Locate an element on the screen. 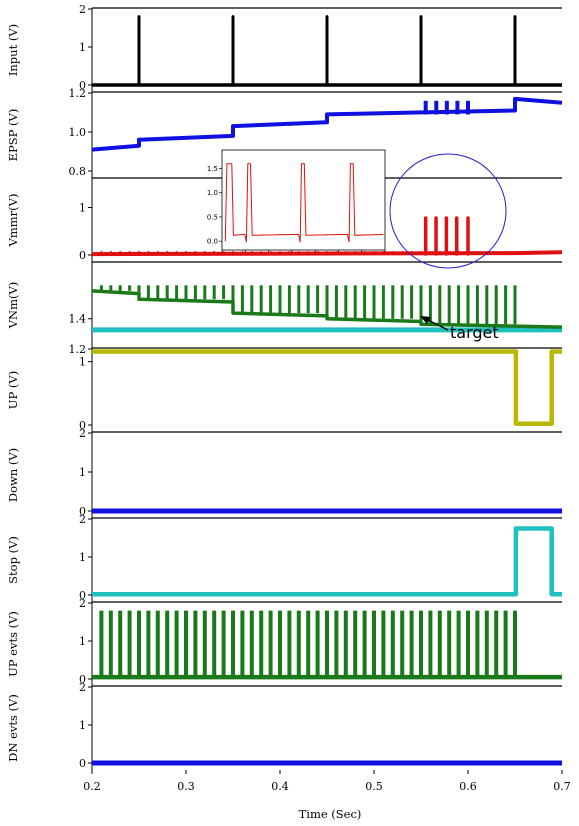  x-tick-label: 0.6 is located at coordinates (468, 786).